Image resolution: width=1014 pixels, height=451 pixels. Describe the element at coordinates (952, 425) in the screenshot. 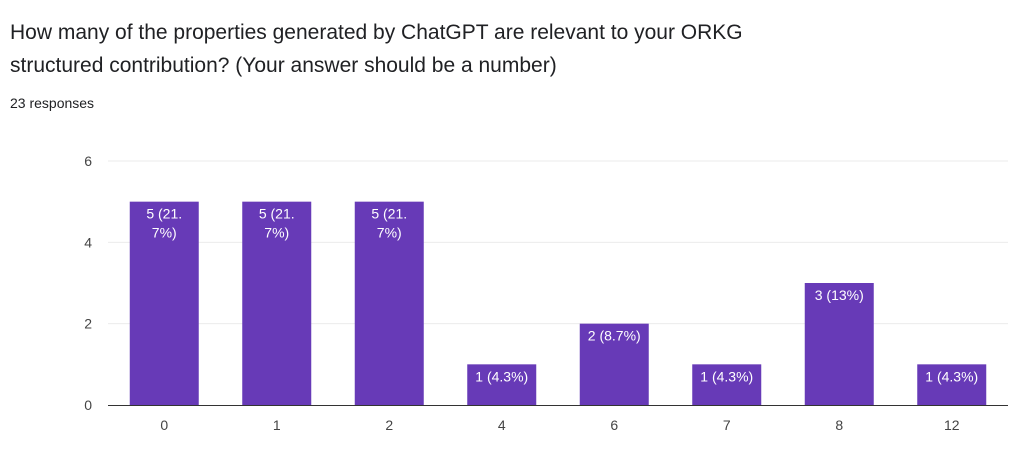

I see `x-tick-label: 12` at that location.